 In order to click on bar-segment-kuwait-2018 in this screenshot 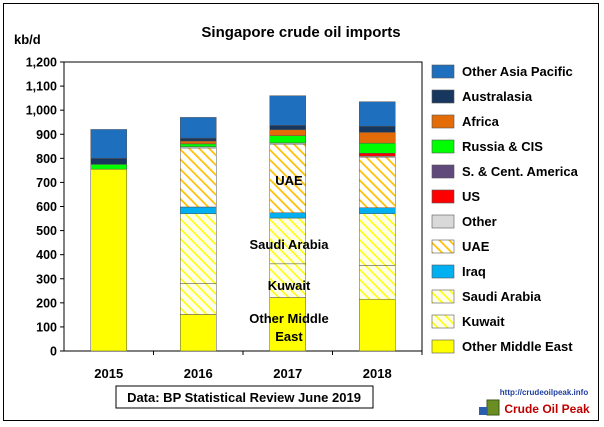, I will do `click(377, 282)`.